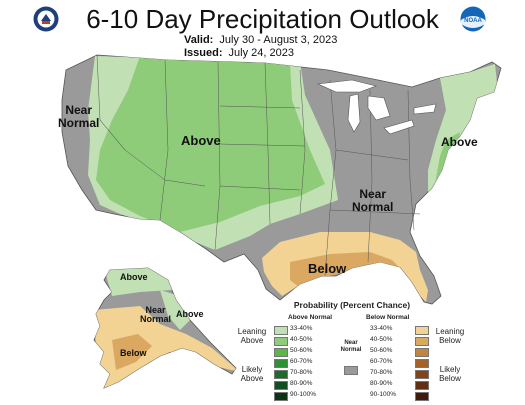 Image resolution: width=525 pixels, height=405 pixels. I want to click on map-title: 6-10 Day Precipitation Outlook, so click(262, 19).